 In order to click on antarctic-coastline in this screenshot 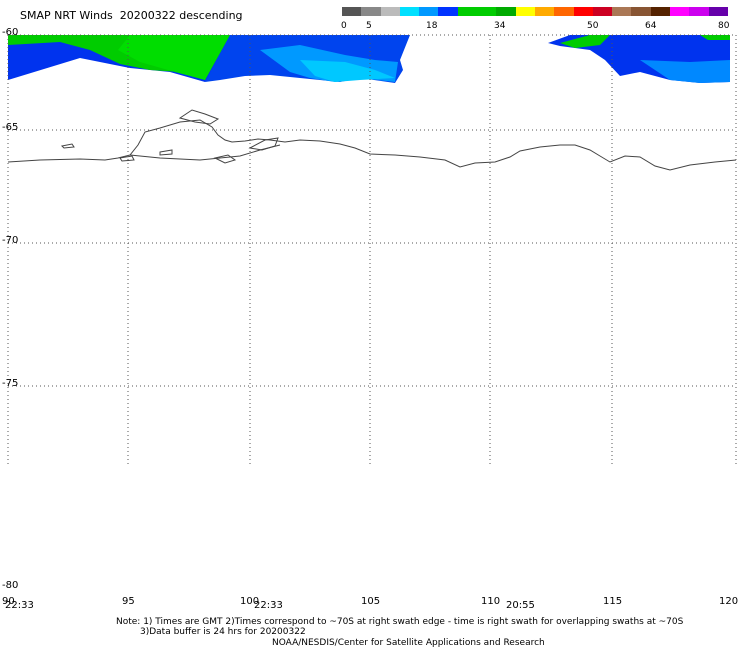, I will do `click(372, 140)`.